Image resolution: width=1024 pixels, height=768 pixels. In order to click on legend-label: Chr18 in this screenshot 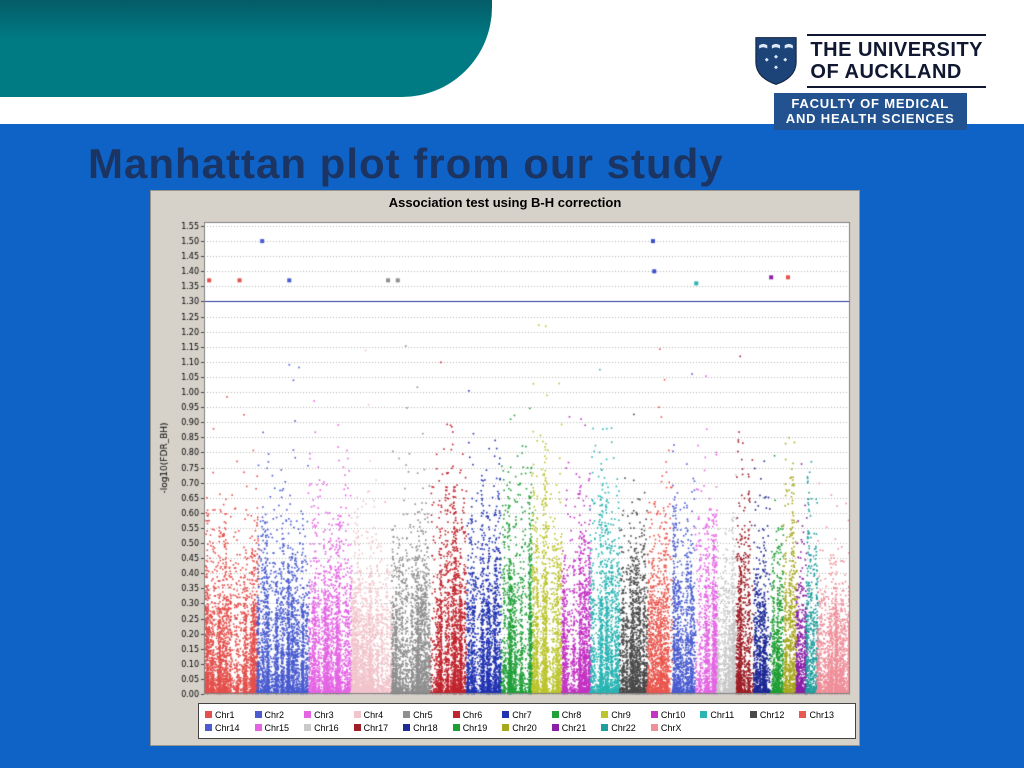, I will do `click(425, 727)`.